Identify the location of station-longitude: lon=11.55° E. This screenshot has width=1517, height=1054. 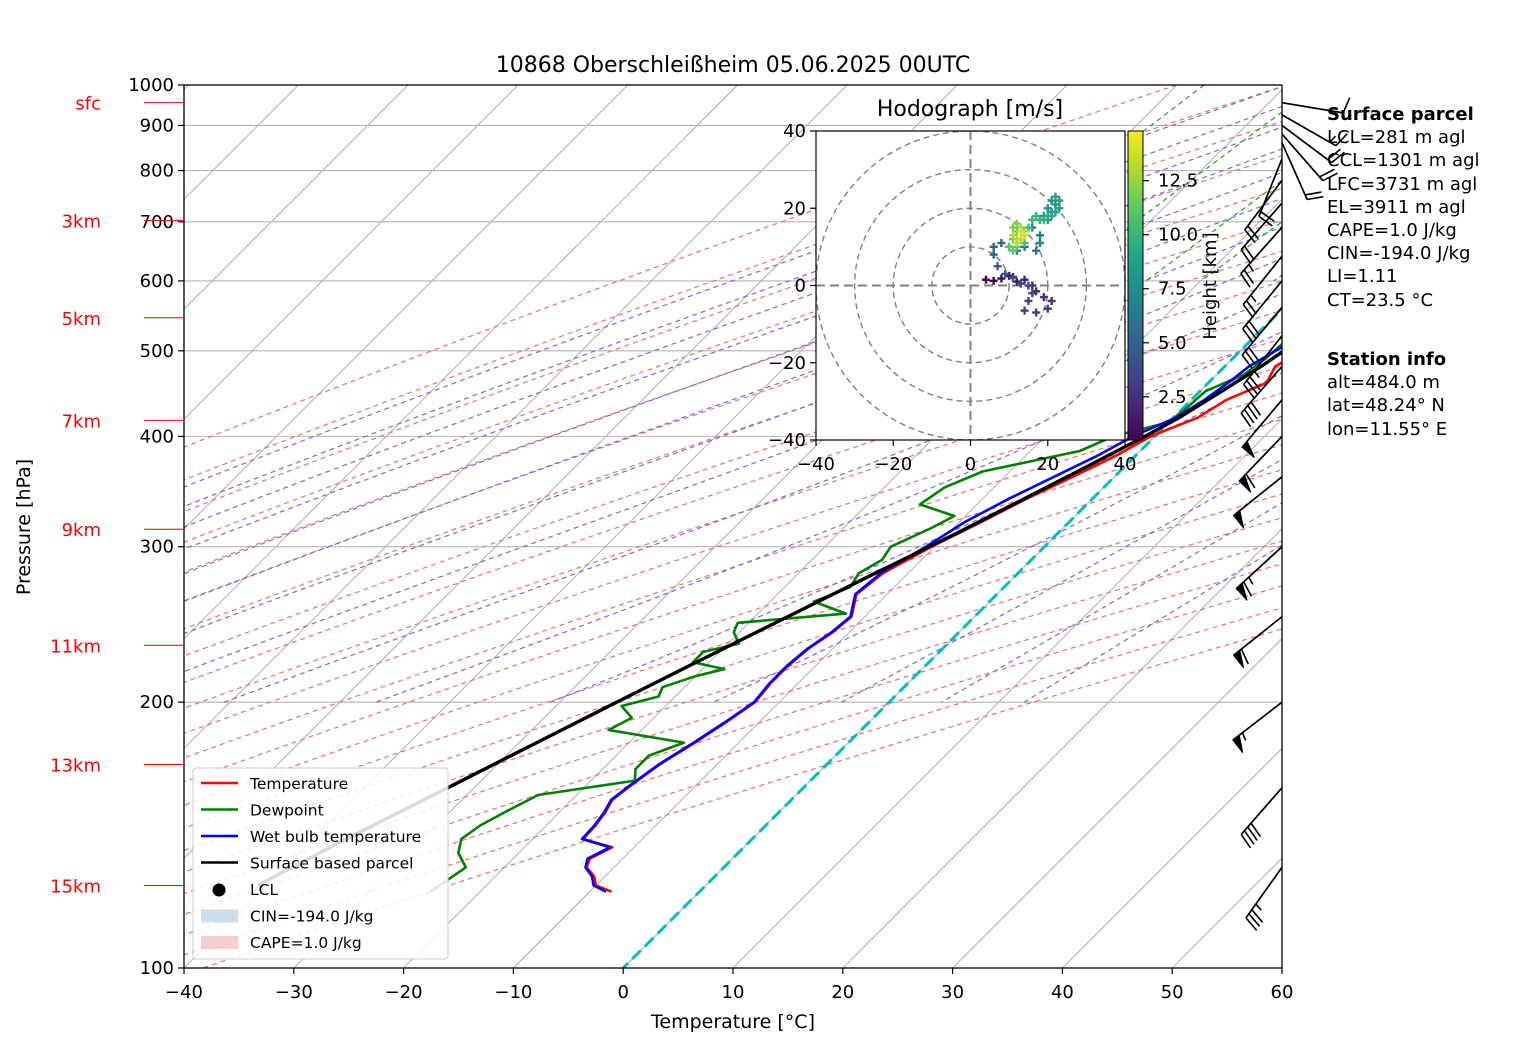
(1387, 429).